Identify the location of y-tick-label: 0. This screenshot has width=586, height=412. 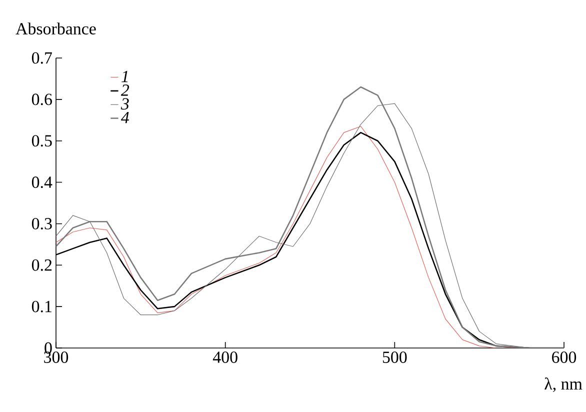
(48, 348).